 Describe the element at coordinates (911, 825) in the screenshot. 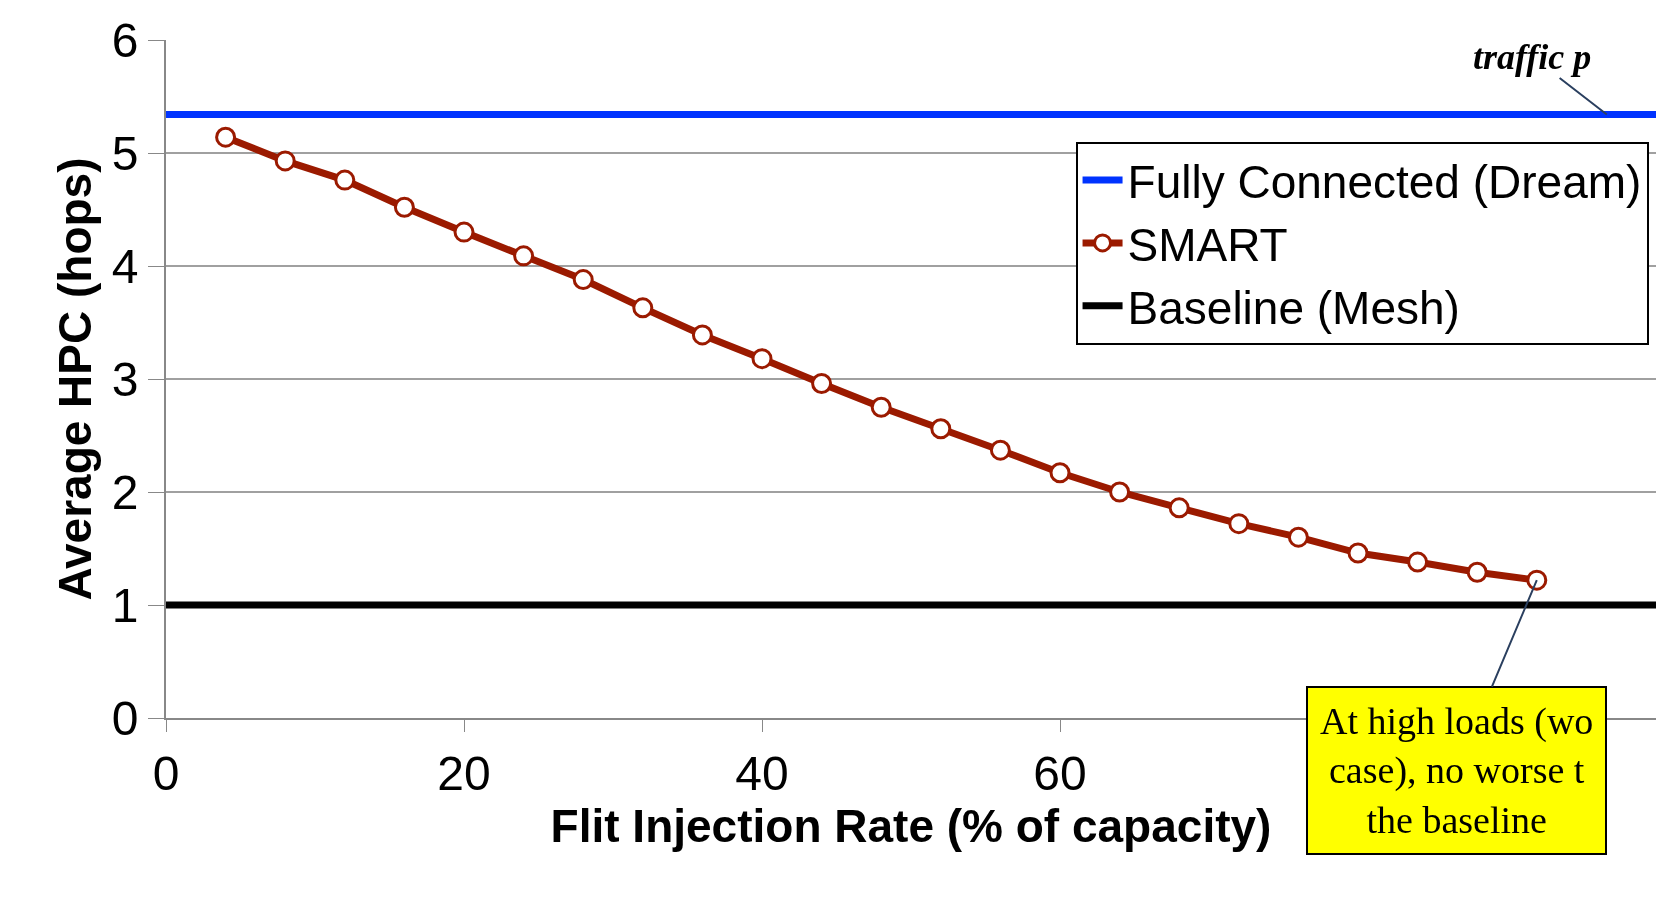

I see `x-axis-title: Flit Injection Rate (% of capacity)` at that location.